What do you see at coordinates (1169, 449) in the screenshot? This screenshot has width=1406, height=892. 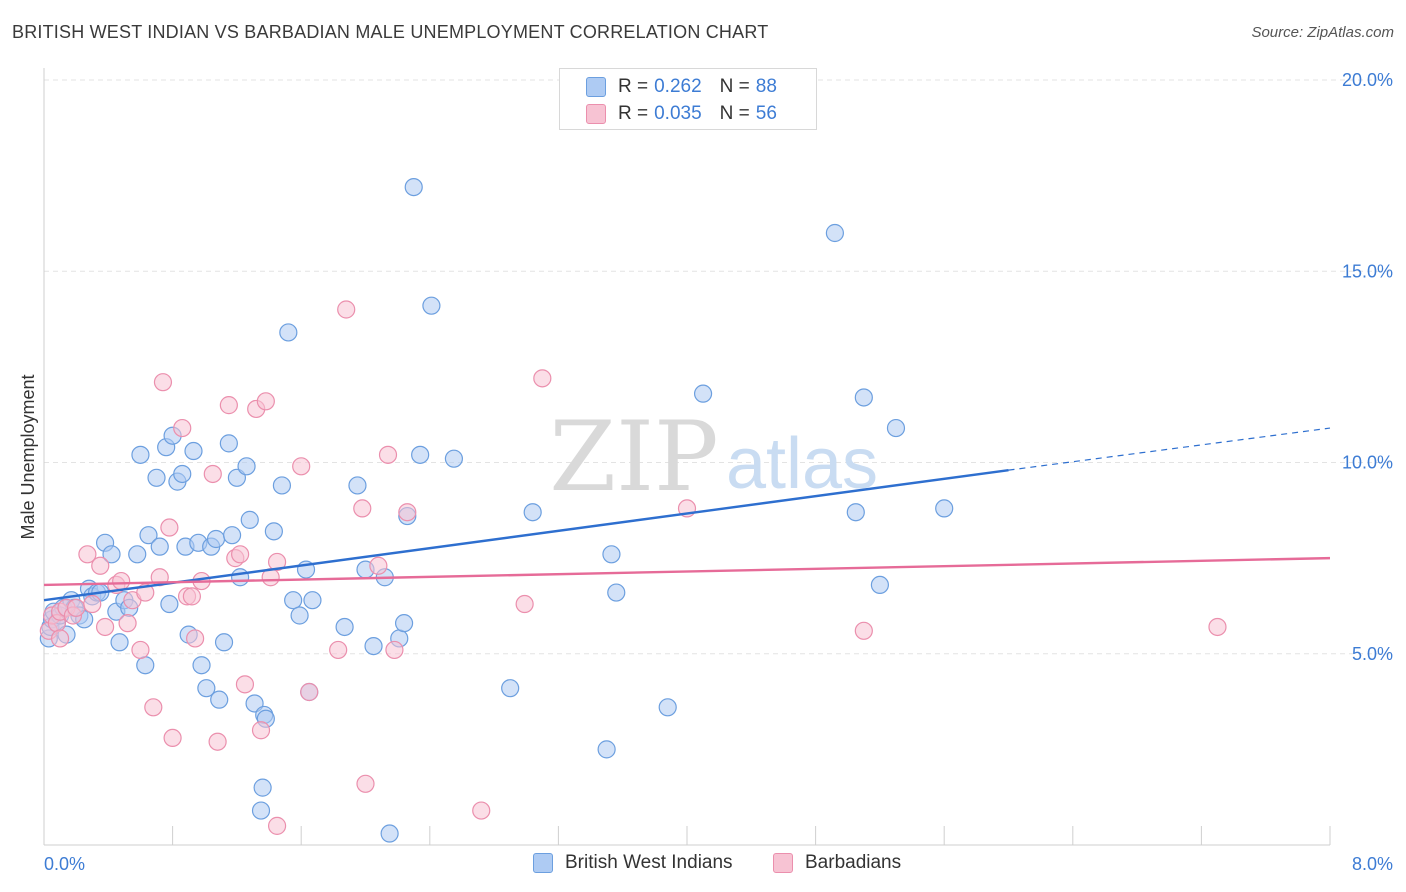 I see `trendline-british-west-indians-extrapolated` at bounding box center [1169, 449].